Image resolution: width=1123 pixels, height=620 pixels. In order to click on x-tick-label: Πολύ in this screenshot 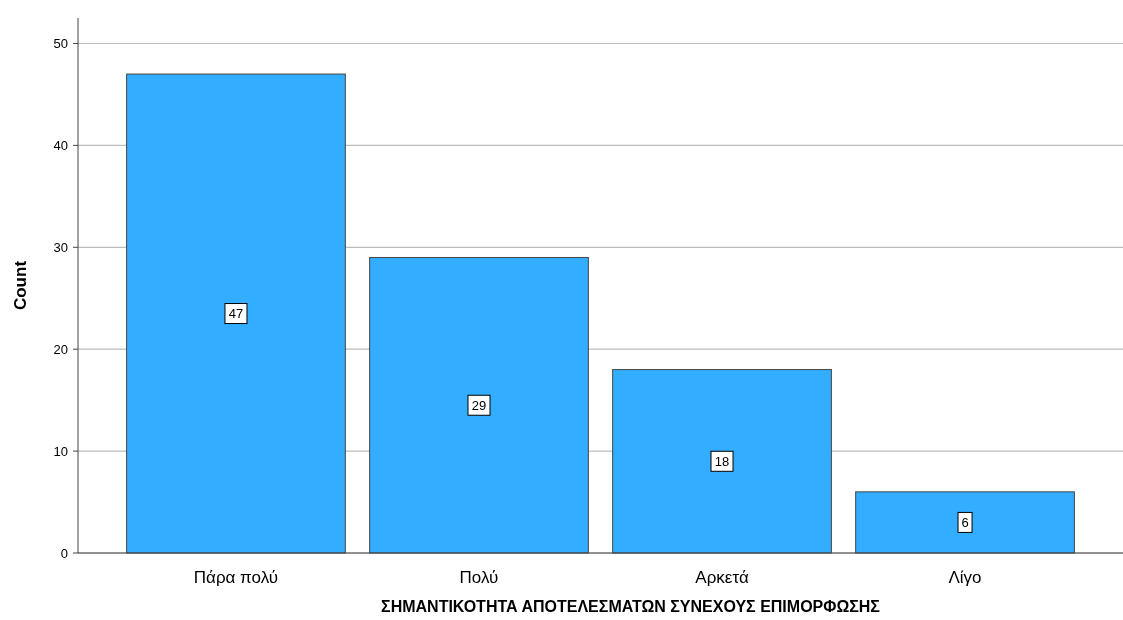, I will do `click(479, 577)`.